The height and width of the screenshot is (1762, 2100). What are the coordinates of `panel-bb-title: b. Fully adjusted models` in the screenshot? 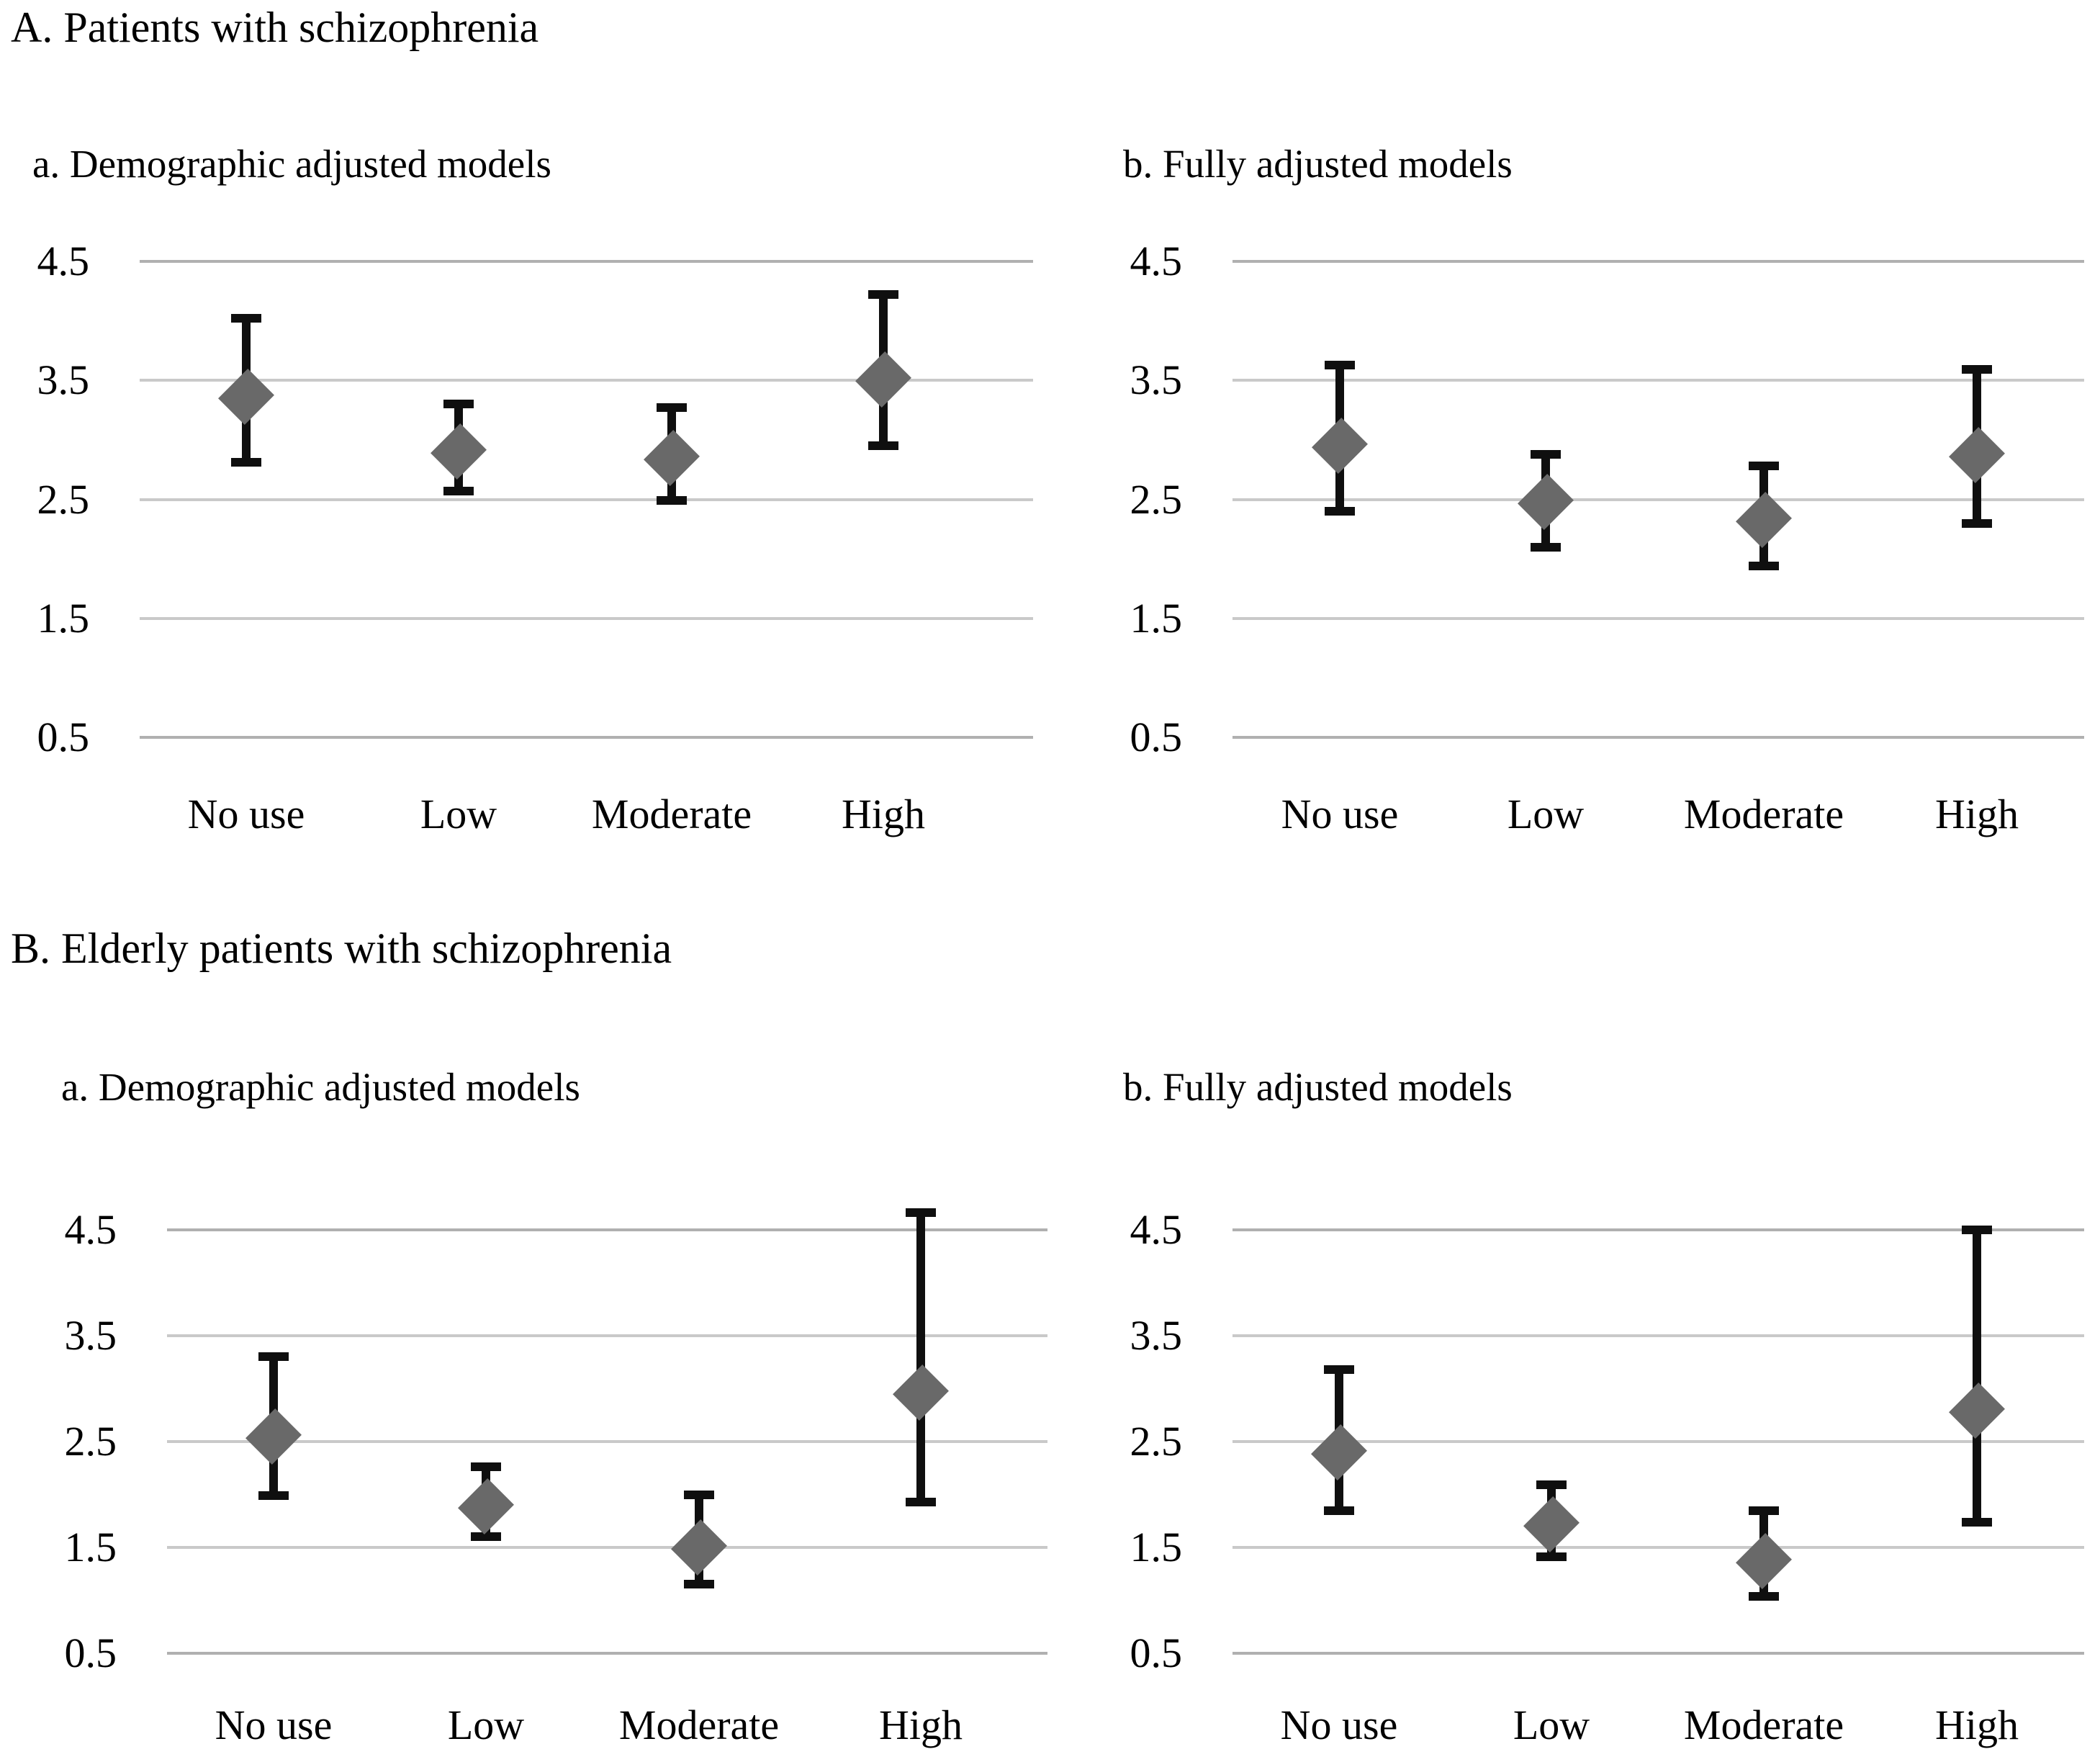 It's located at (1318, 1087).